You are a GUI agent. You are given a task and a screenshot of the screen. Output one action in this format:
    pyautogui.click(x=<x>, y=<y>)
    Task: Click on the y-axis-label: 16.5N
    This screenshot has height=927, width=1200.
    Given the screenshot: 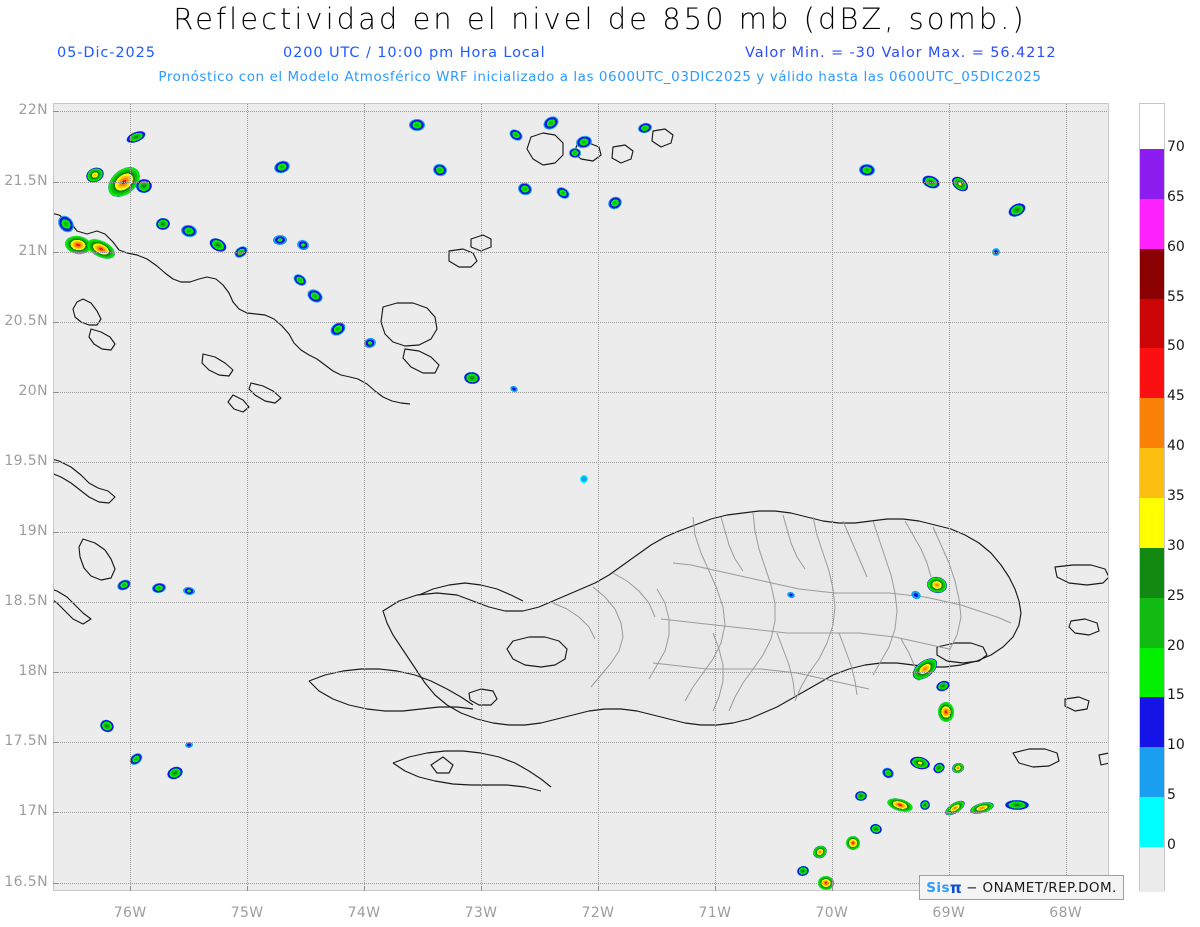 What is the action you would take?
    pyautogui.click(x=26, y=881)
    